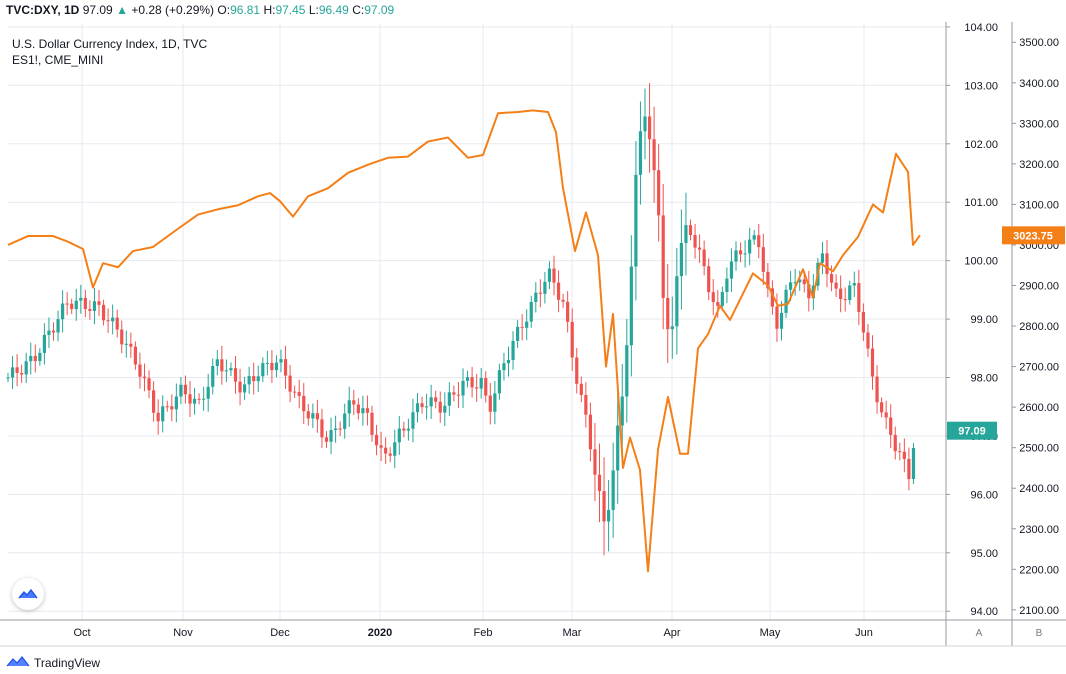 The height and width of the screenshot is (674, 1066). I want to click on legend-main-series: U.S. Dollar Currency Index, 1D, TVC, so click(110, 44).